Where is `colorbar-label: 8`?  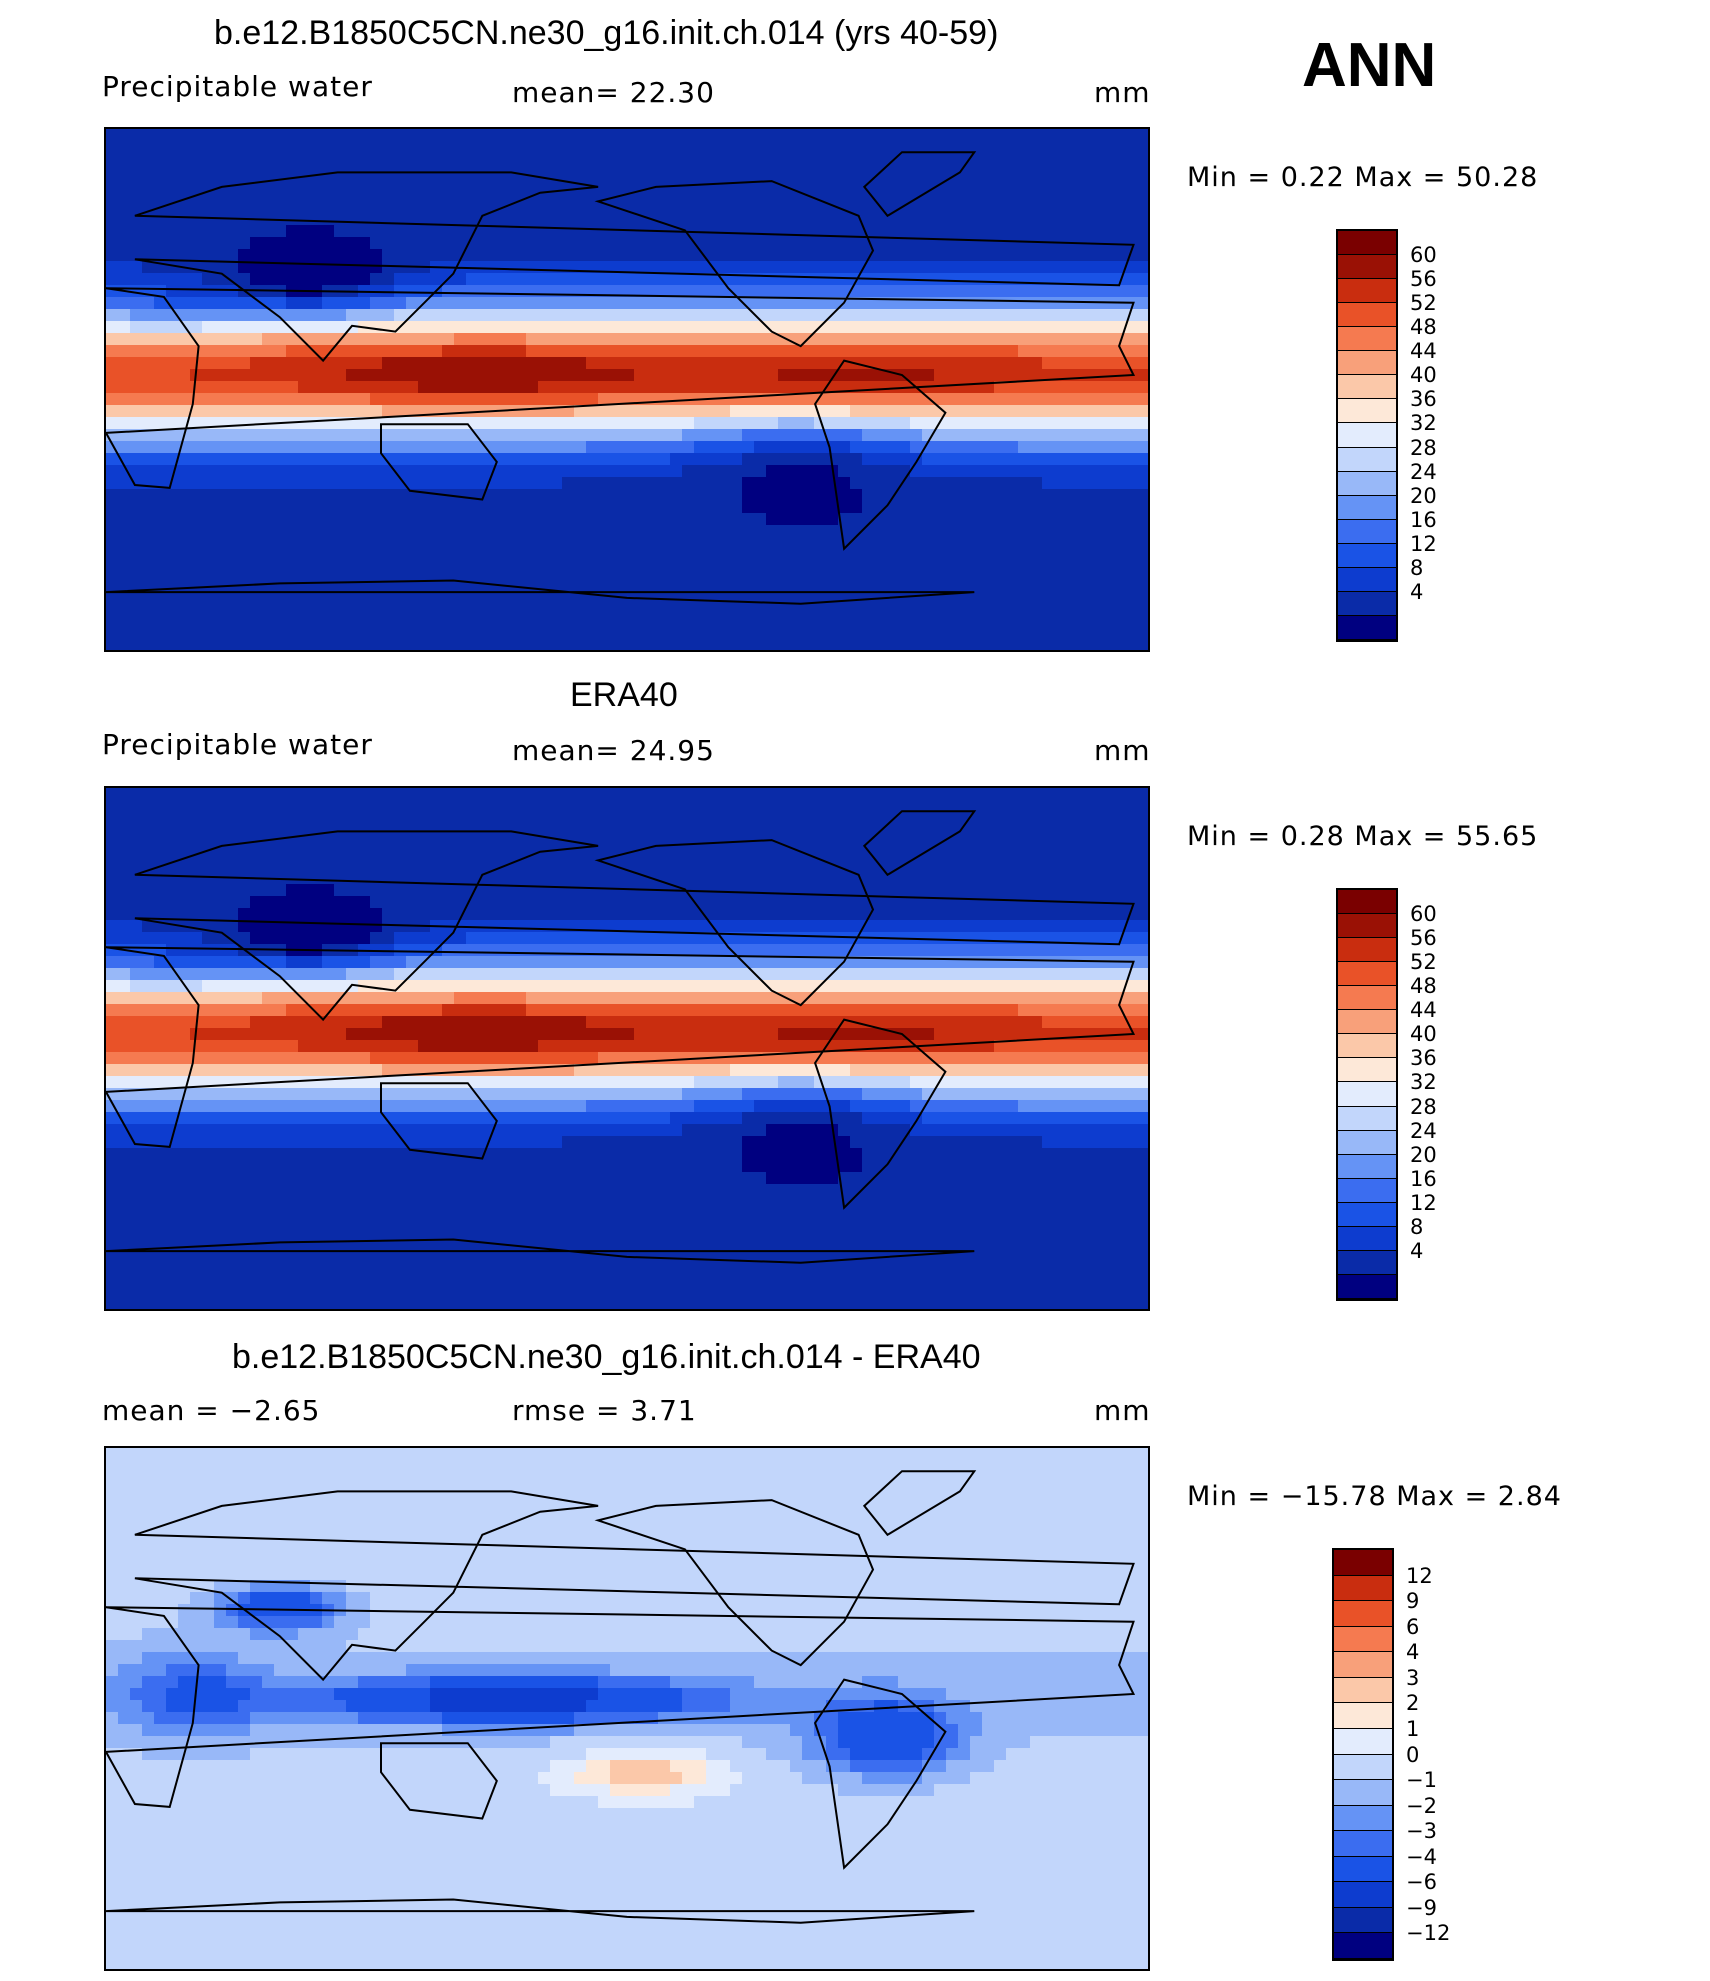
colorbar-label: 8 is located at coordinates (1417, 1226).